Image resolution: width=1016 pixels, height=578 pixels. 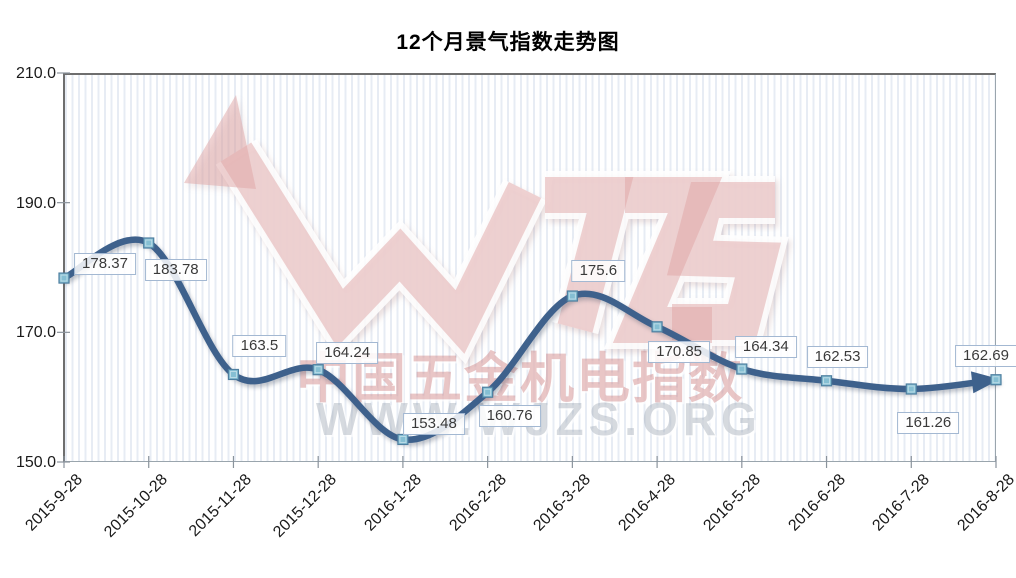 I want to click on data-point-label: 162.69, so click(x=985, y=355).